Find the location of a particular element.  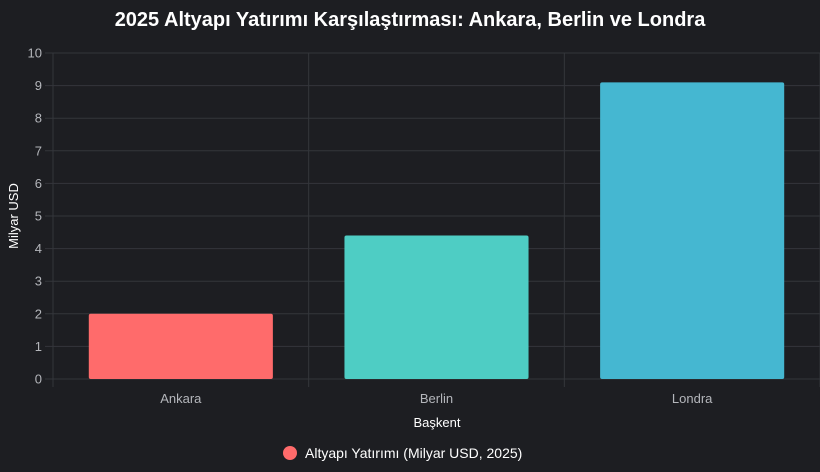

y-tick-label: 2 is located at coordinates (38, 313).